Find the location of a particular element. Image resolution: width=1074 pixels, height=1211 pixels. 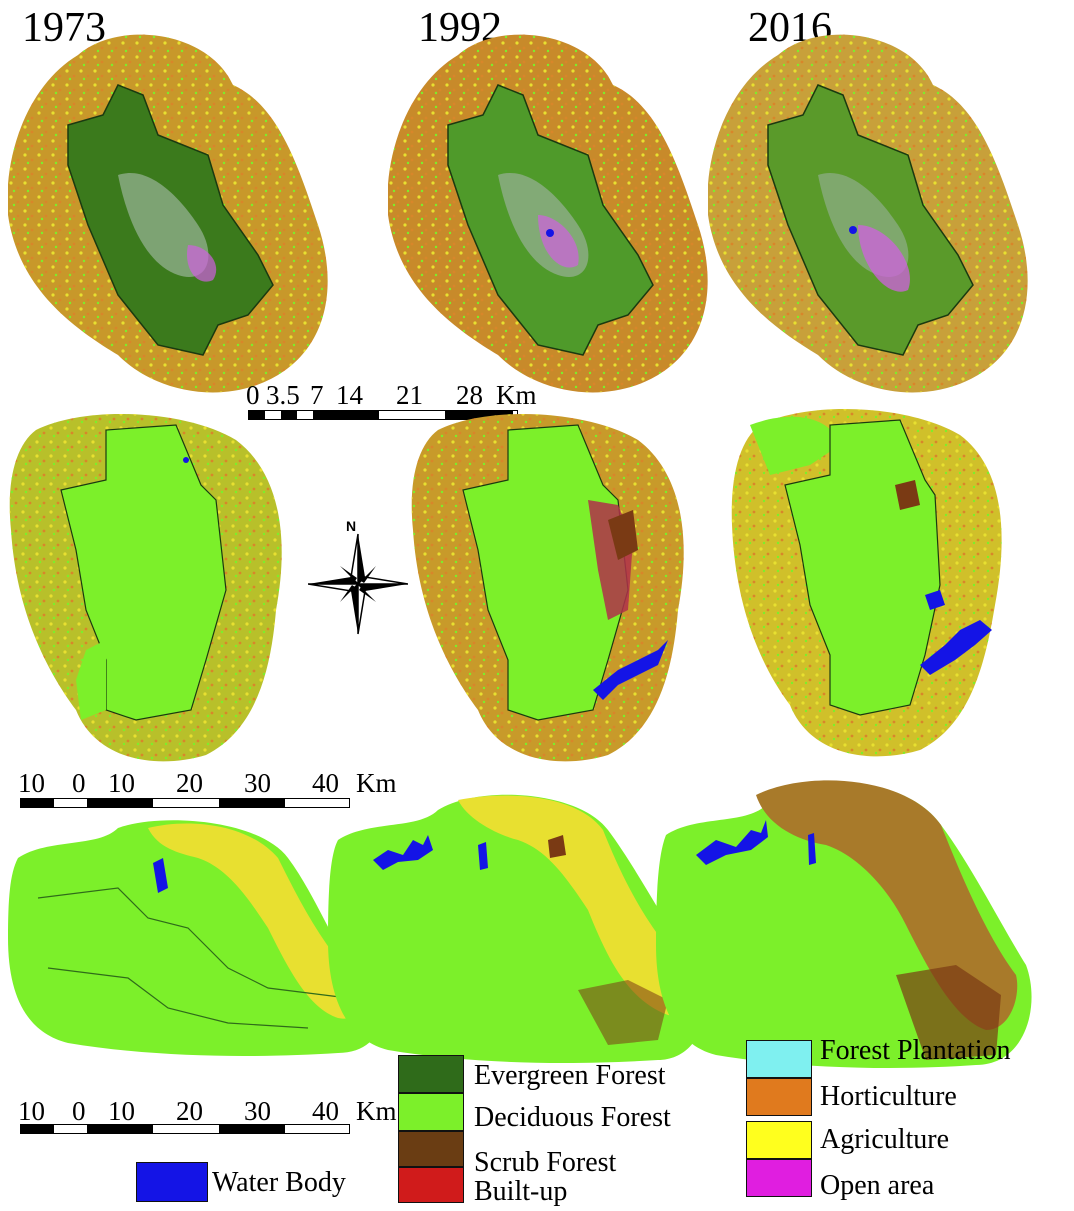

legend-swatch-horticulture is located at coordinates (779, 1097).